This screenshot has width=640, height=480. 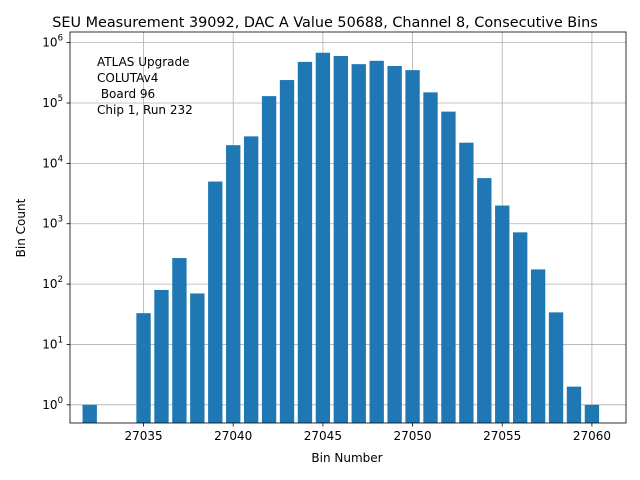 I want to click on y-tick-label: 10⁵, so click(x=52, y=102).